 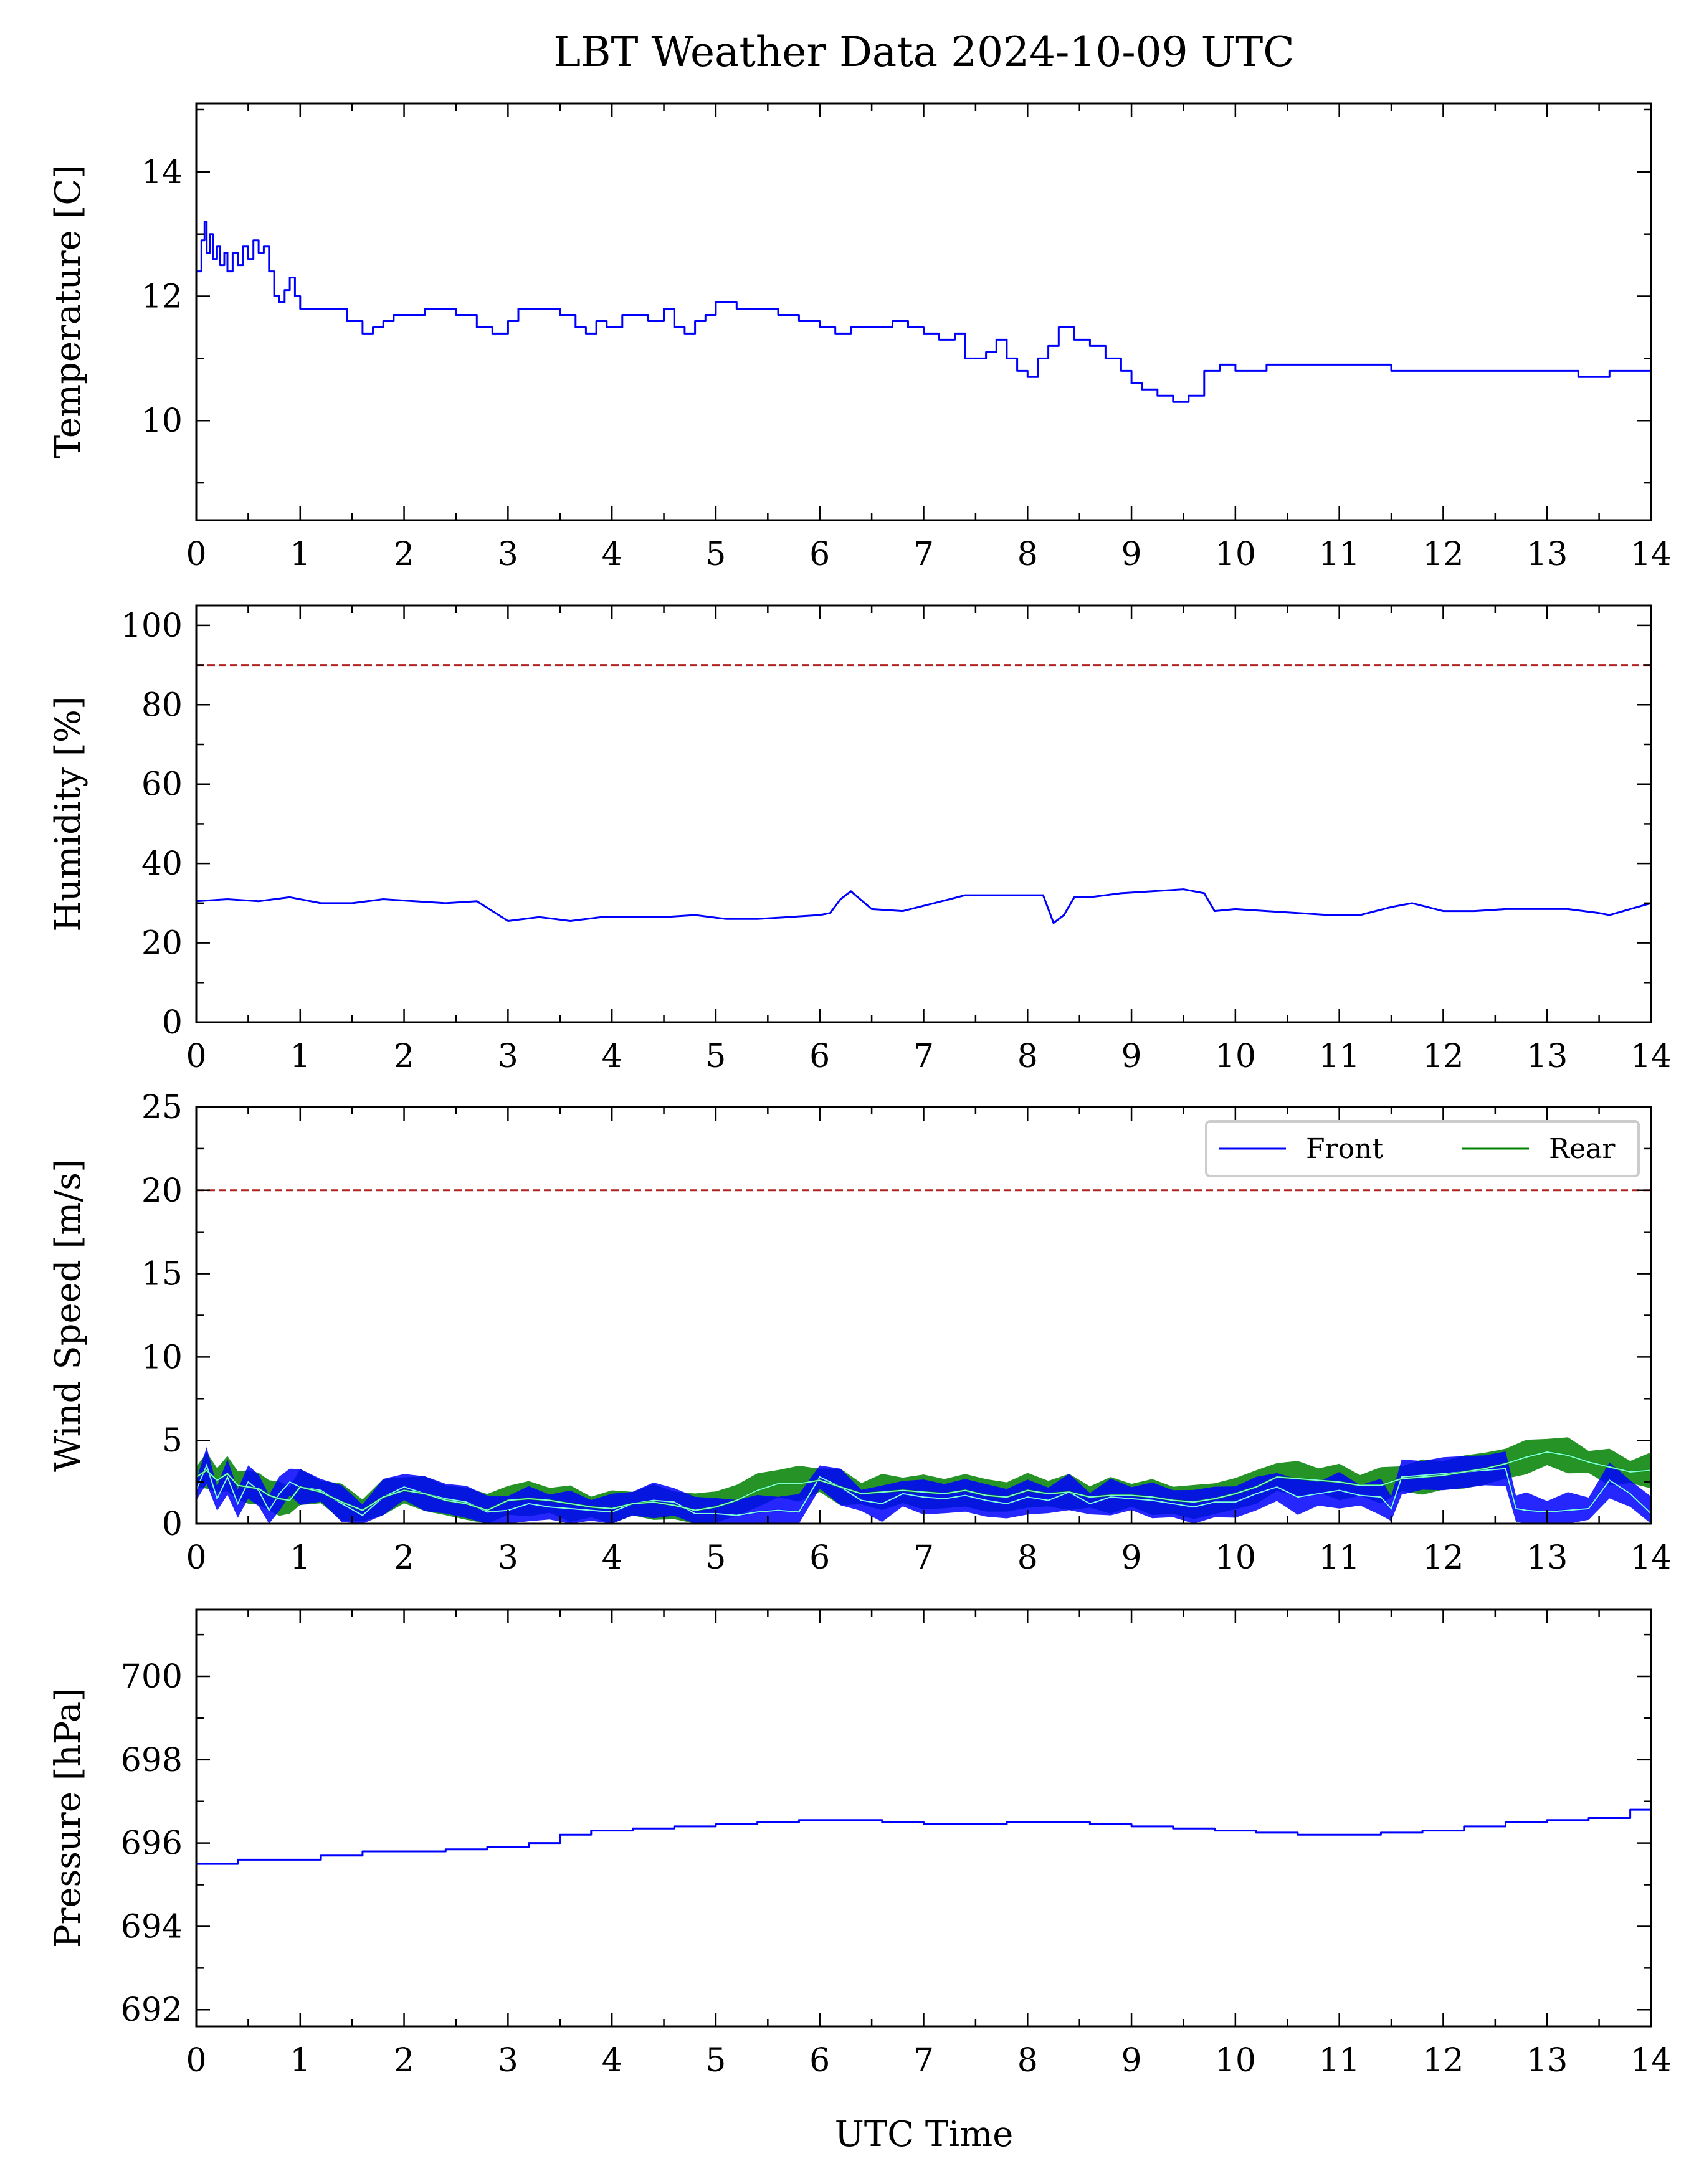 What do you see at coordinates (819, 1558) in the screenshot?
I see `wind-x-tick-label: 6` at bounding box center [819, 1558].